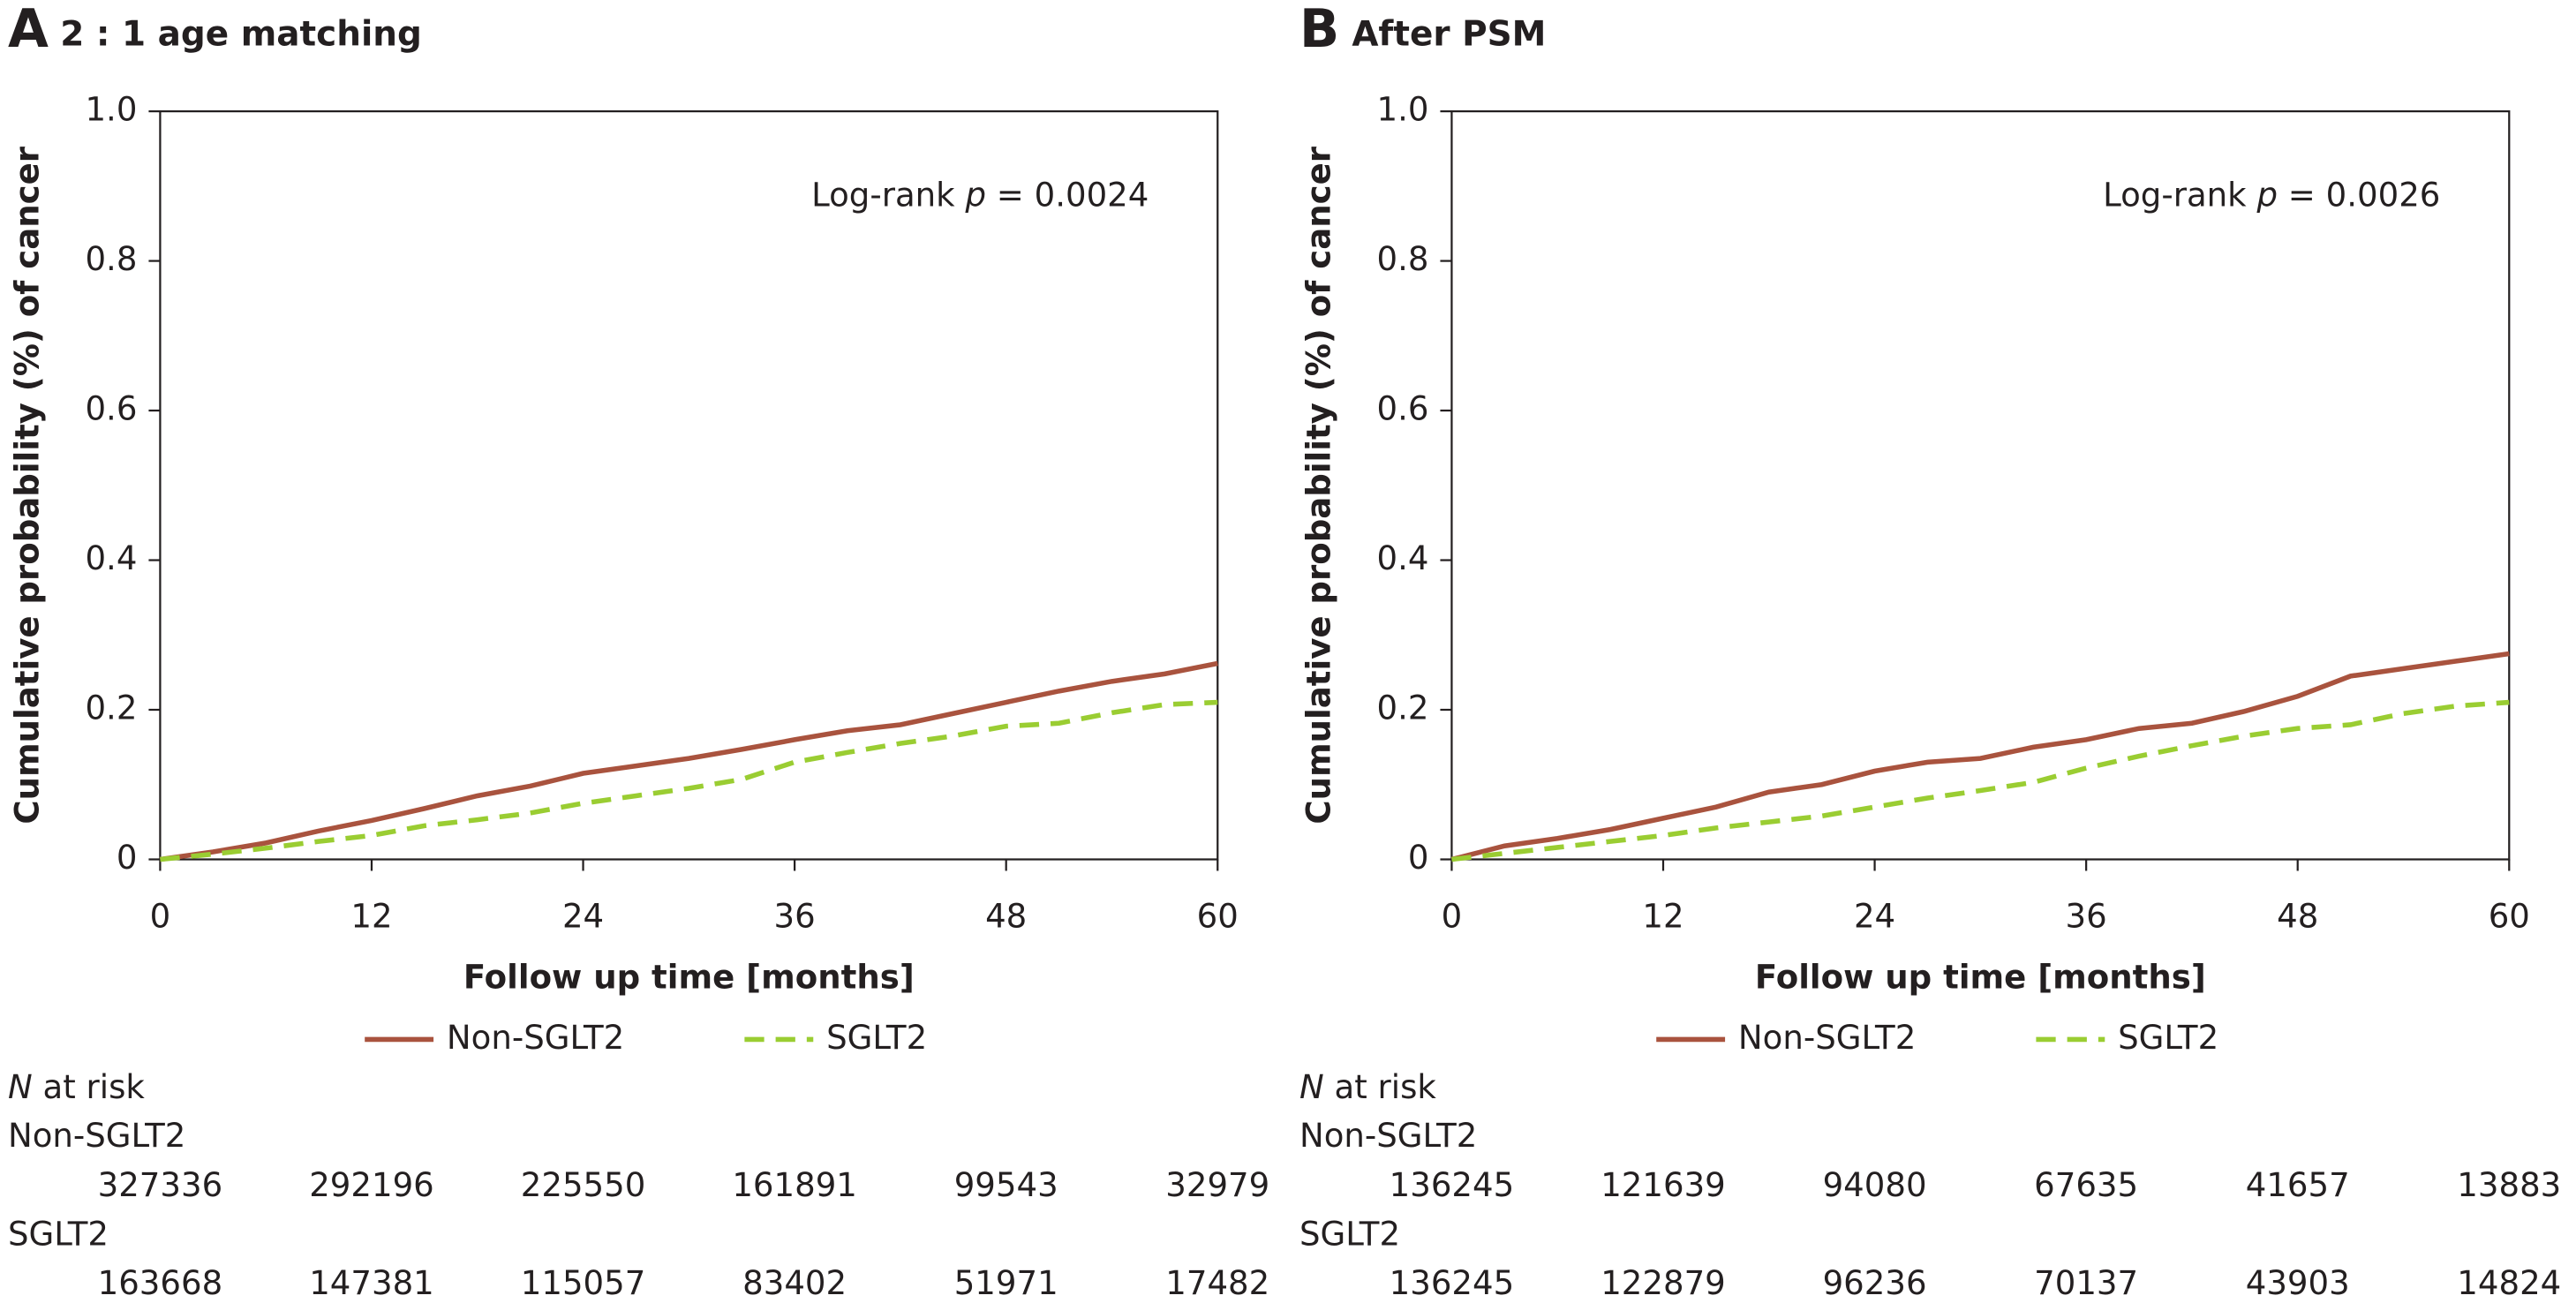  What do you see at coordinates (2298, 1283) in the screenshot?
I see `risk-value: 43903` at bounding box center [2298, 1283].